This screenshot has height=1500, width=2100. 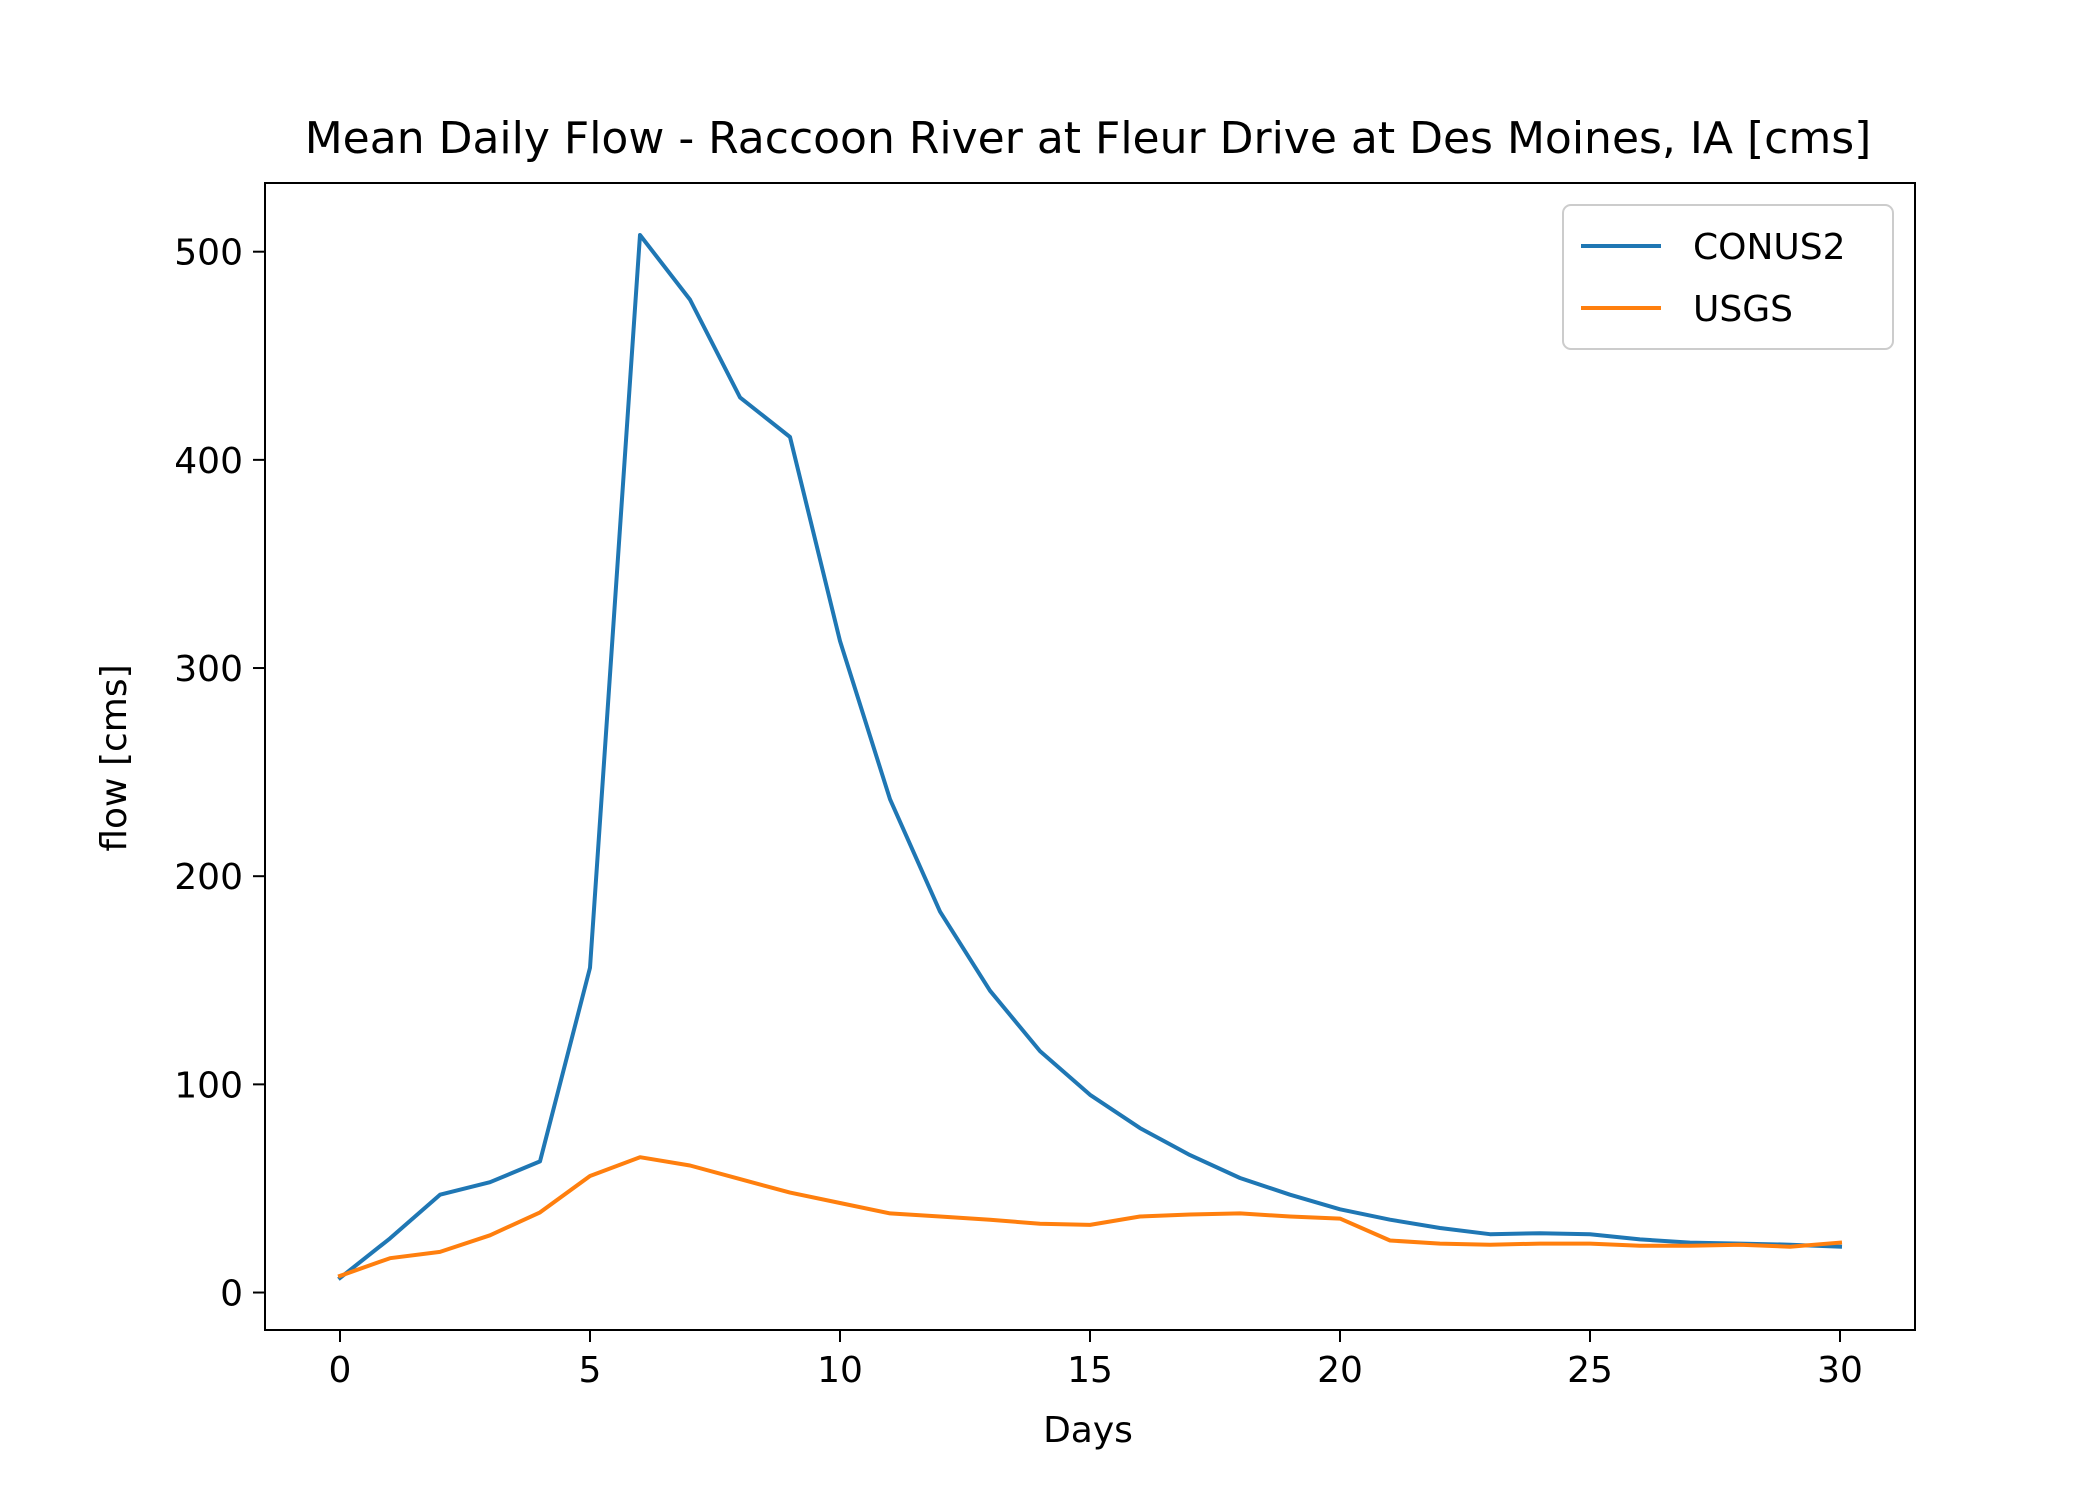 What do you see at coordinates (1088, 1430) in the screenshot?
I see `x-axis-label: Days` at bounding box center [1088, 1430].